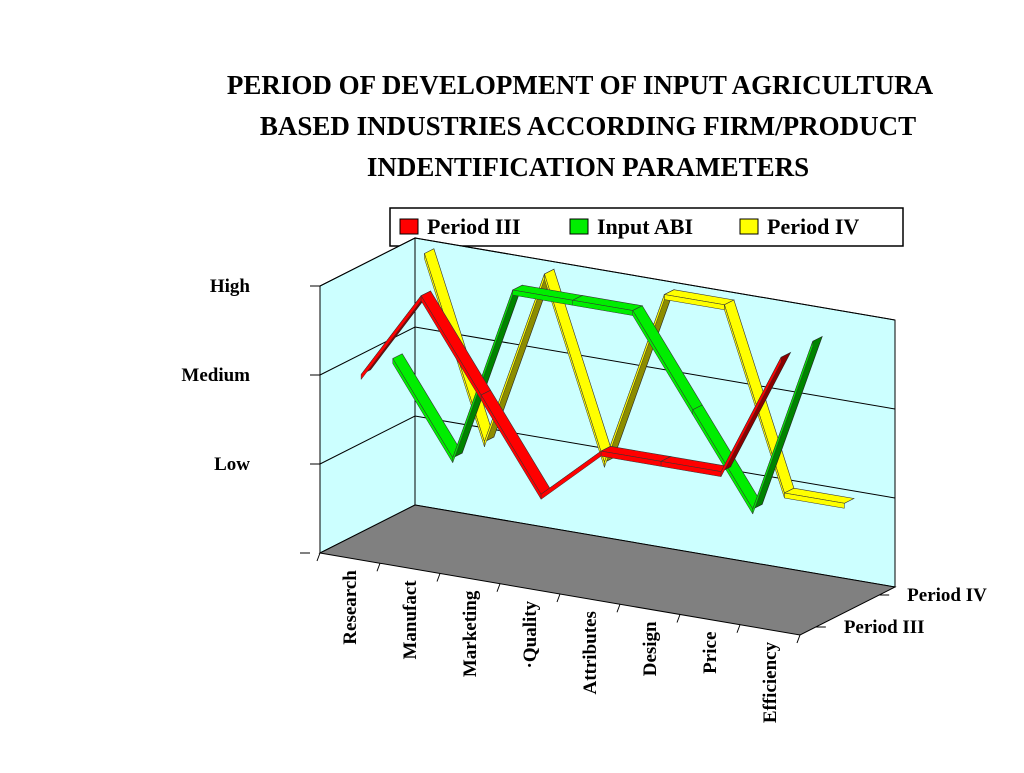 The width and height of the screenshot is (1024, 773). What do you see at coordinates (588, 126) in the screenshot?
I see `chart-title: BASED INDUSTRIES ACCORDING FIRM/PRODUCT` at bounding box center [588, 126].